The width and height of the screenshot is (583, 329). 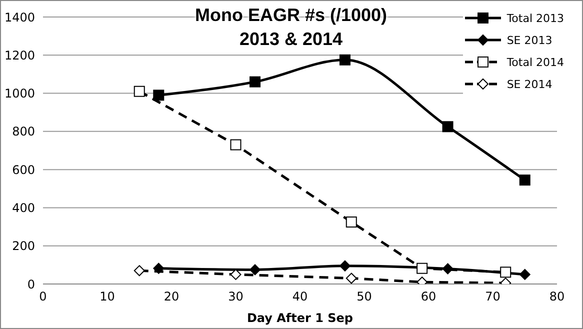 What do you see at coordinates (428, 297) in the screenshot?
I see `x-tick-label: 60` at bounding box center [428, 297].